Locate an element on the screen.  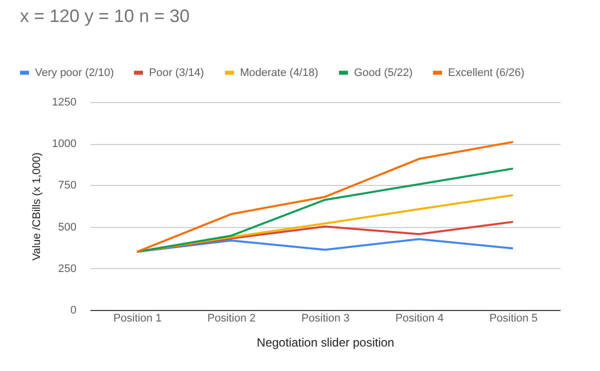
legend-label: Very poor (2/10) is located at coordinates (74, 72).